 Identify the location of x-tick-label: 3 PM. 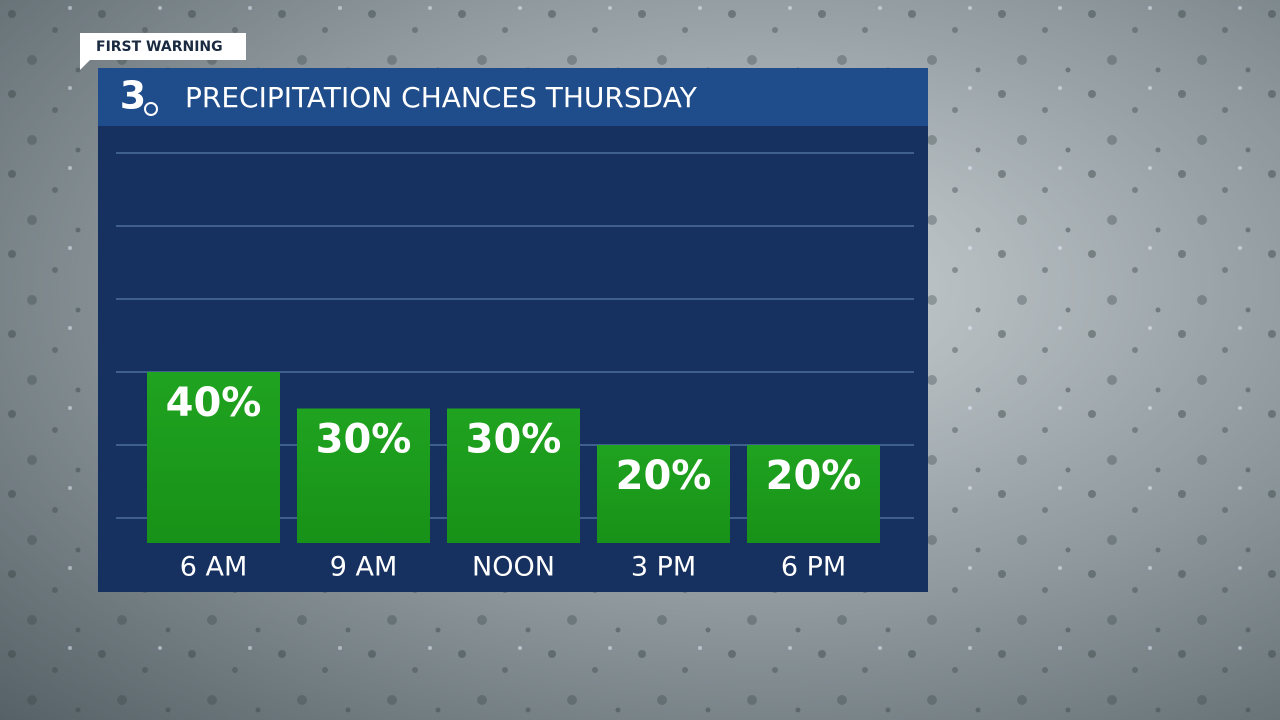
(663, 567).